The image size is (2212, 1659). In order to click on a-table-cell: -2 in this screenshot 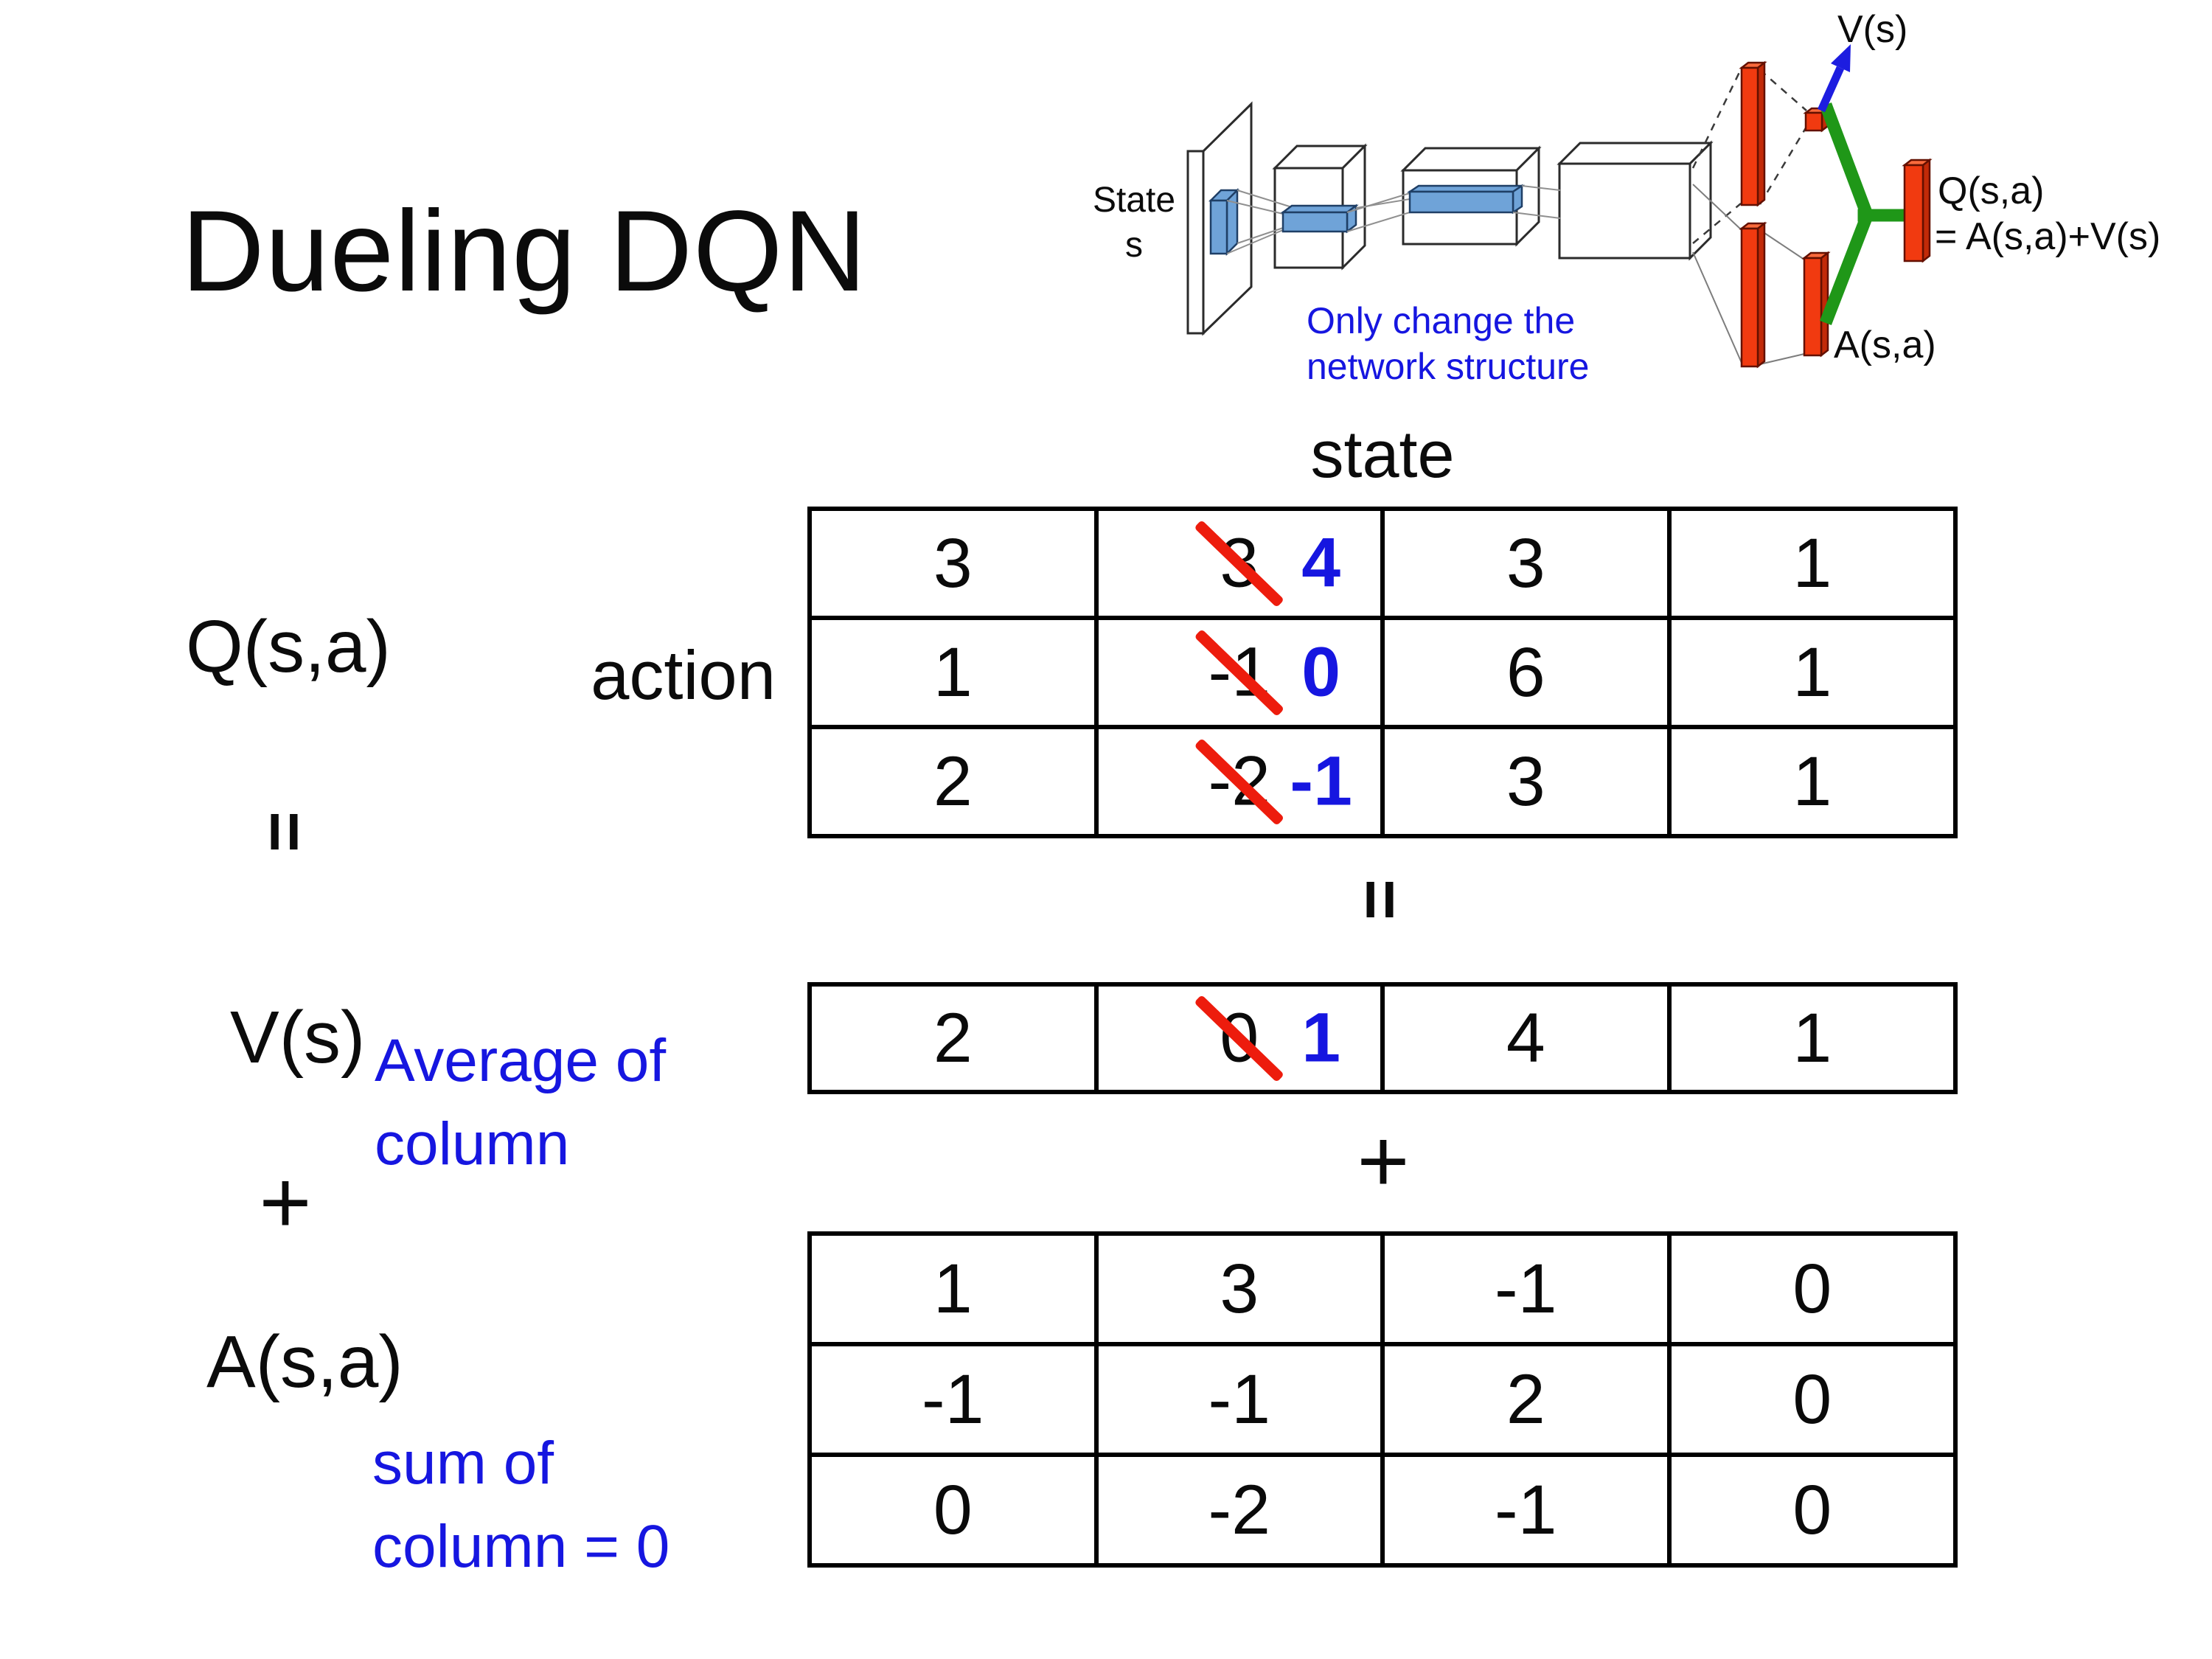, I will do `click(1239, 1510)`.